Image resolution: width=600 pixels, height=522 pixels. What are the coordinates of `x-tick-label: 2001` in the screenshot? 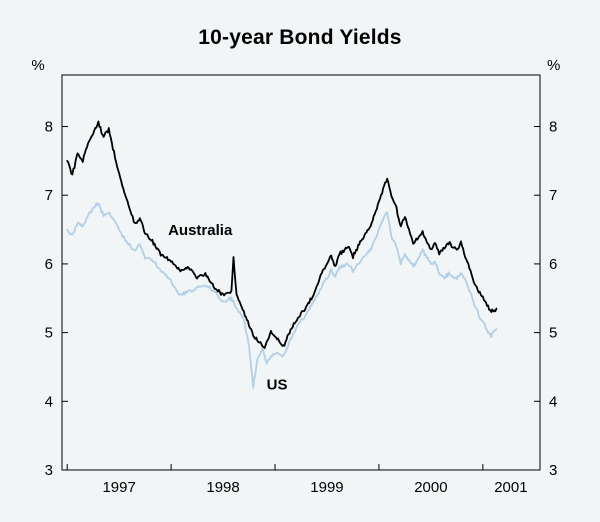 It's located at (510, 487).